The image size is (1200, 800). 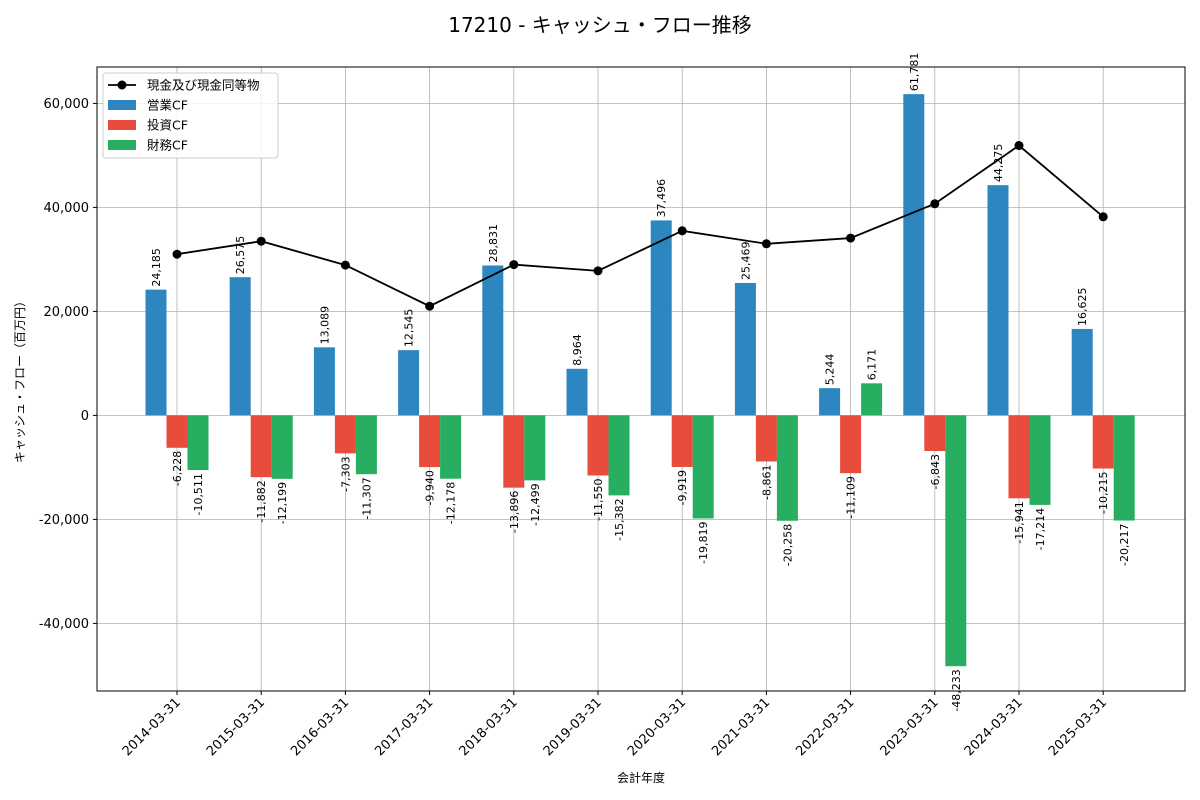 What do you see at coordinates (600, 25) in the screenshot?
I see `chart-title: 17210 - キャッシュ・フロー推移` at bounding box center [600, 25].